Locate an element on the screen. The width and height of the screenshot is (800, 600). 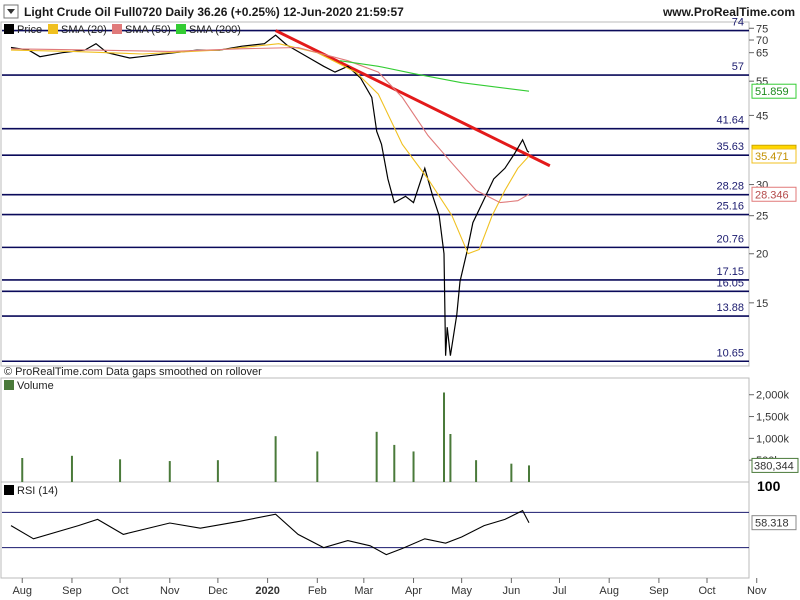
level-label-25.16: 25.16 is located at coordinates (730, 207).